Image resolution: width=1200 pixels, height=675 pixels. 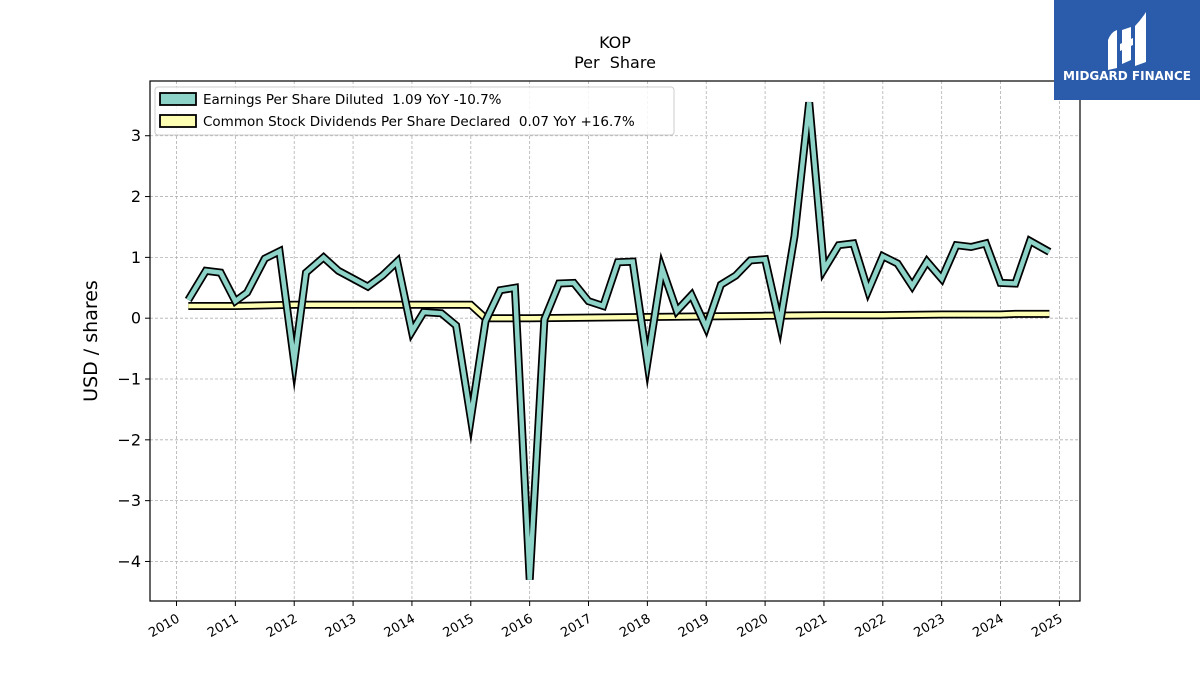 What do you see at coordinates (164, 626) in the screenshot?
I see `x-tick-label: 2010` at bounding box center [164, 626].